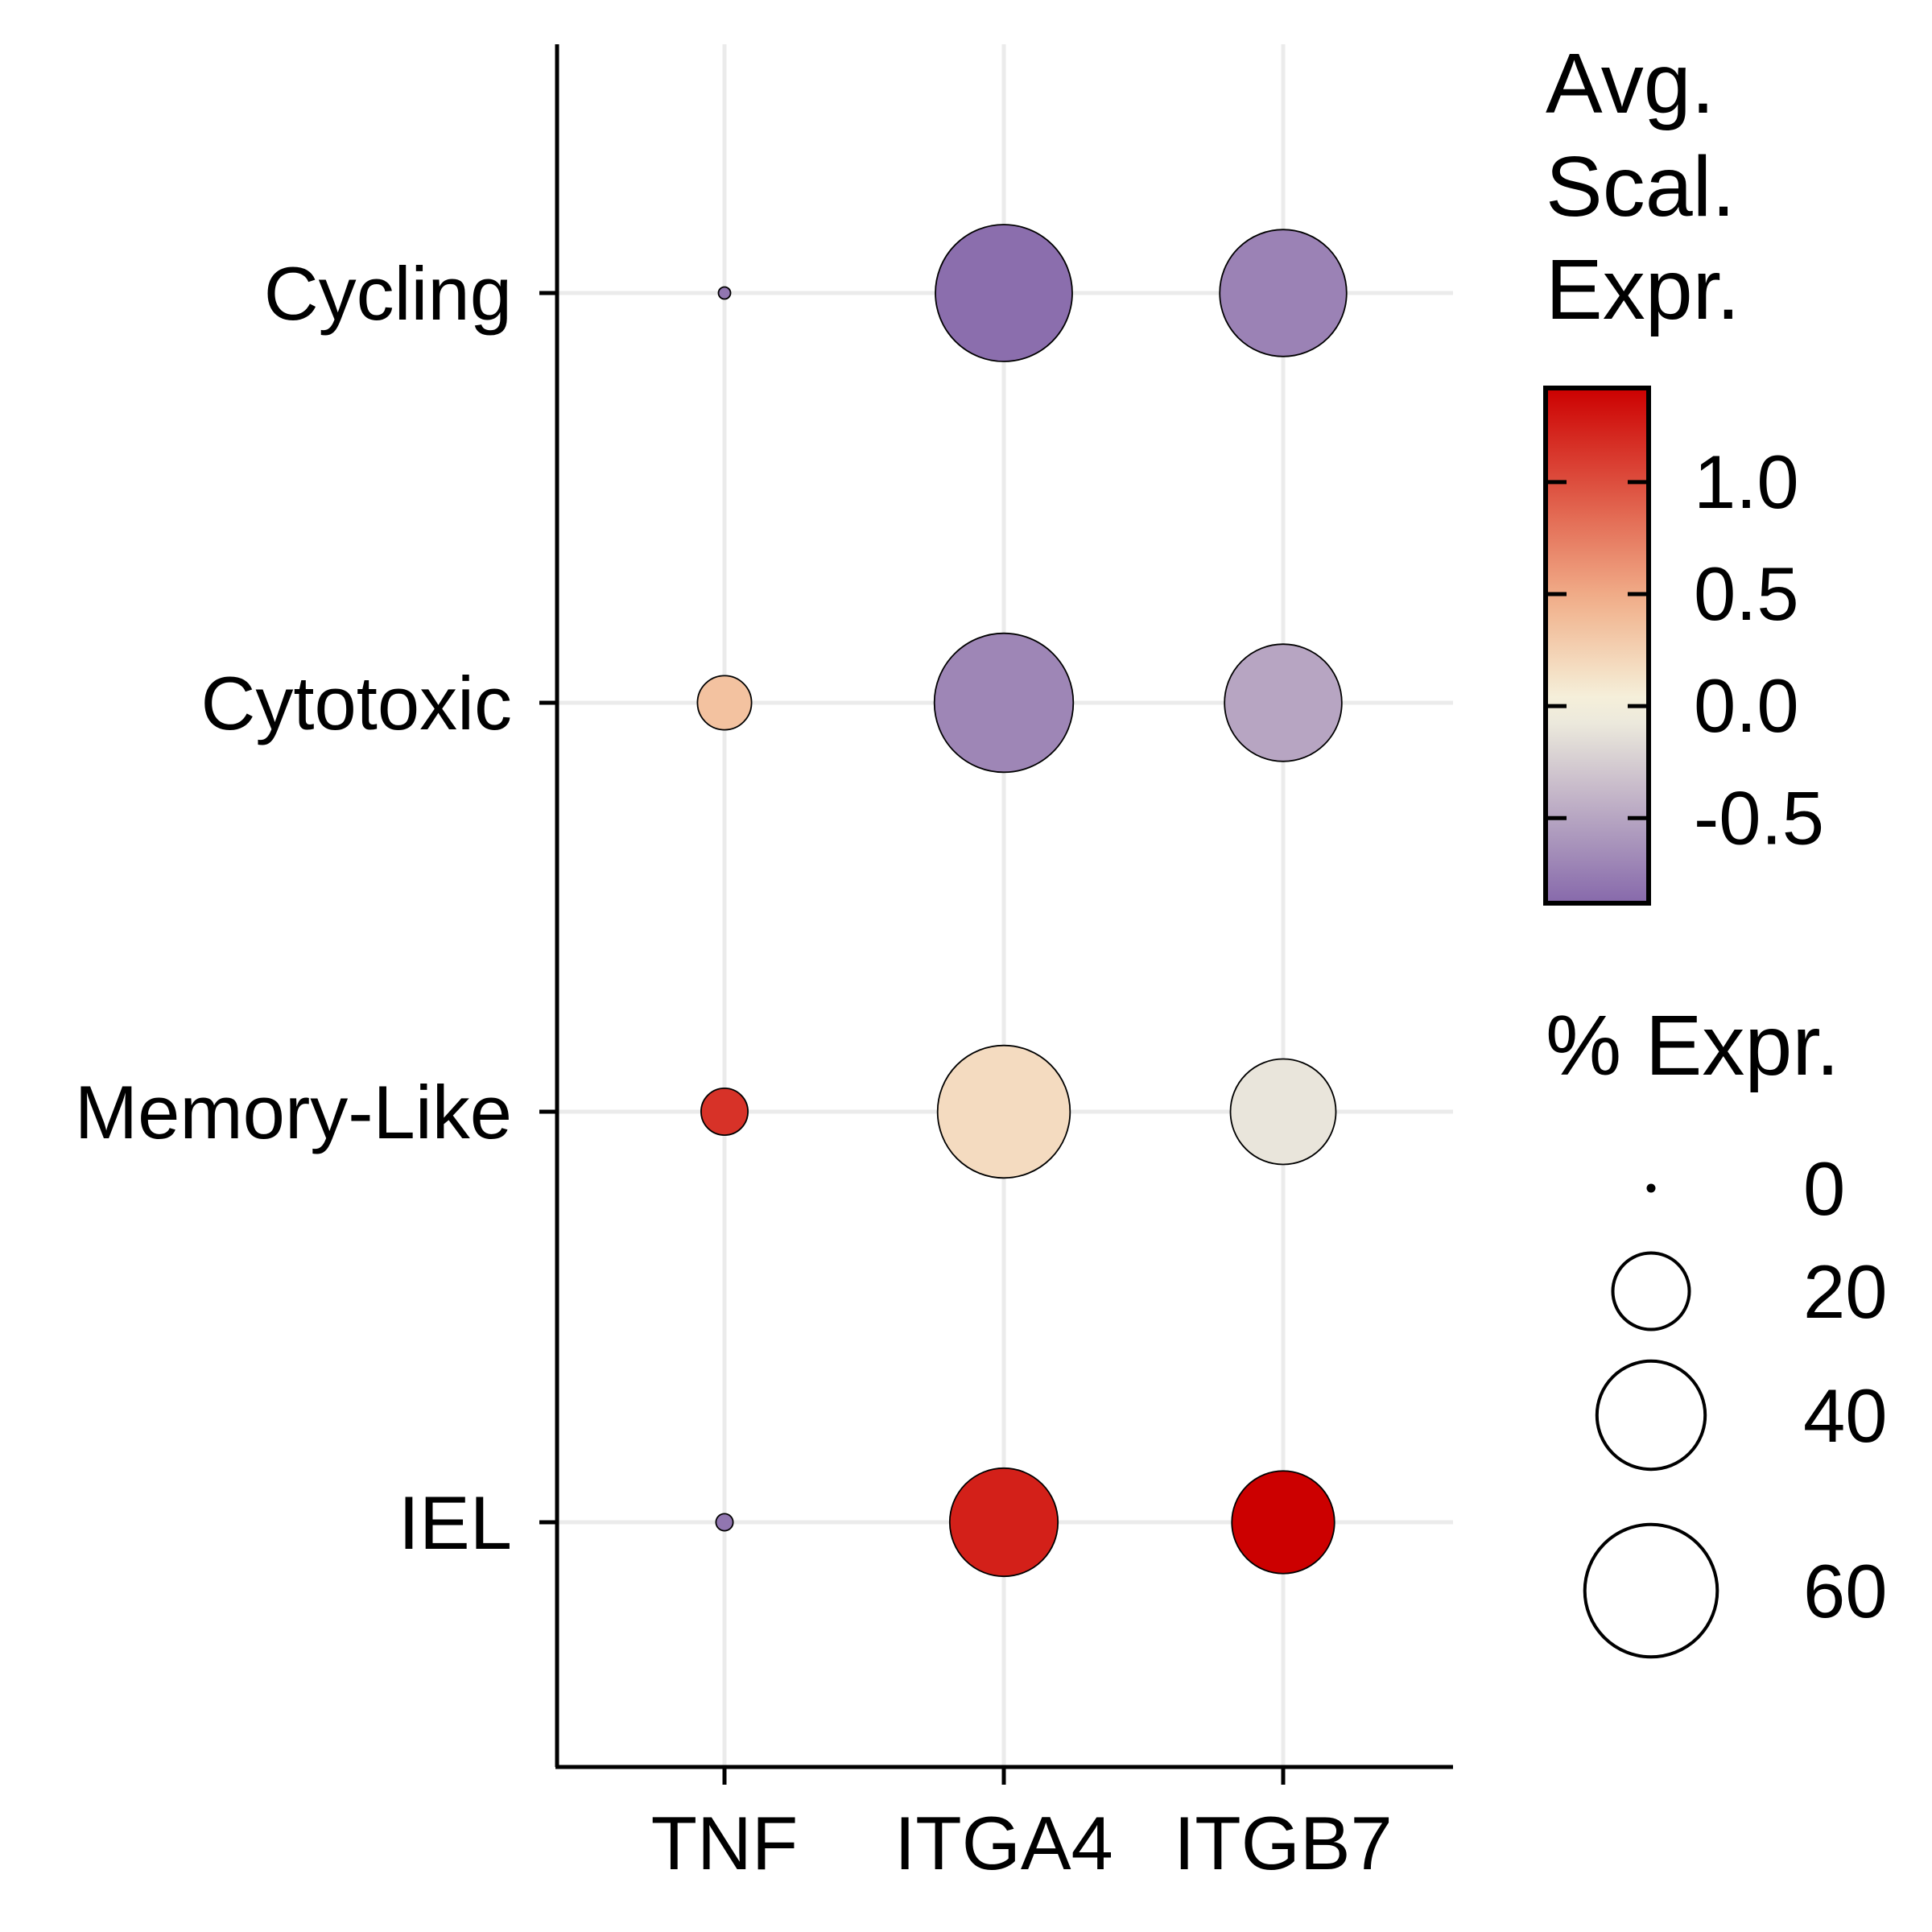 The height and width of the screenshot is (1932, 1932). What do you see at coordinates (1283, 1522) in the screenshot?
I see `dot-IEL-ITGB7` at bounding box center [1283, 1522].